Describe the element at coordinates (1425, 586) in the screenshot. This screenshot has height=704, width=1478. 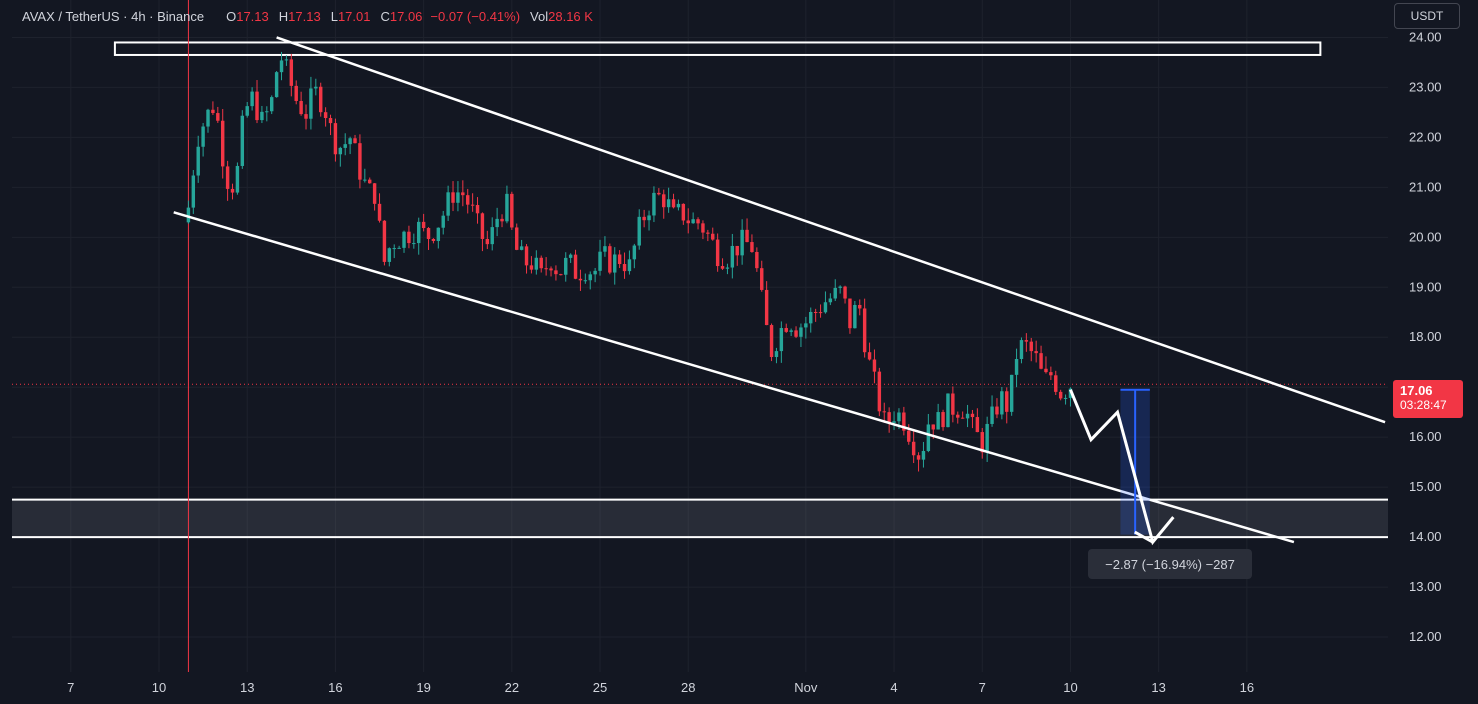
I see `y-axis-tick-label: 13.00` at that location.